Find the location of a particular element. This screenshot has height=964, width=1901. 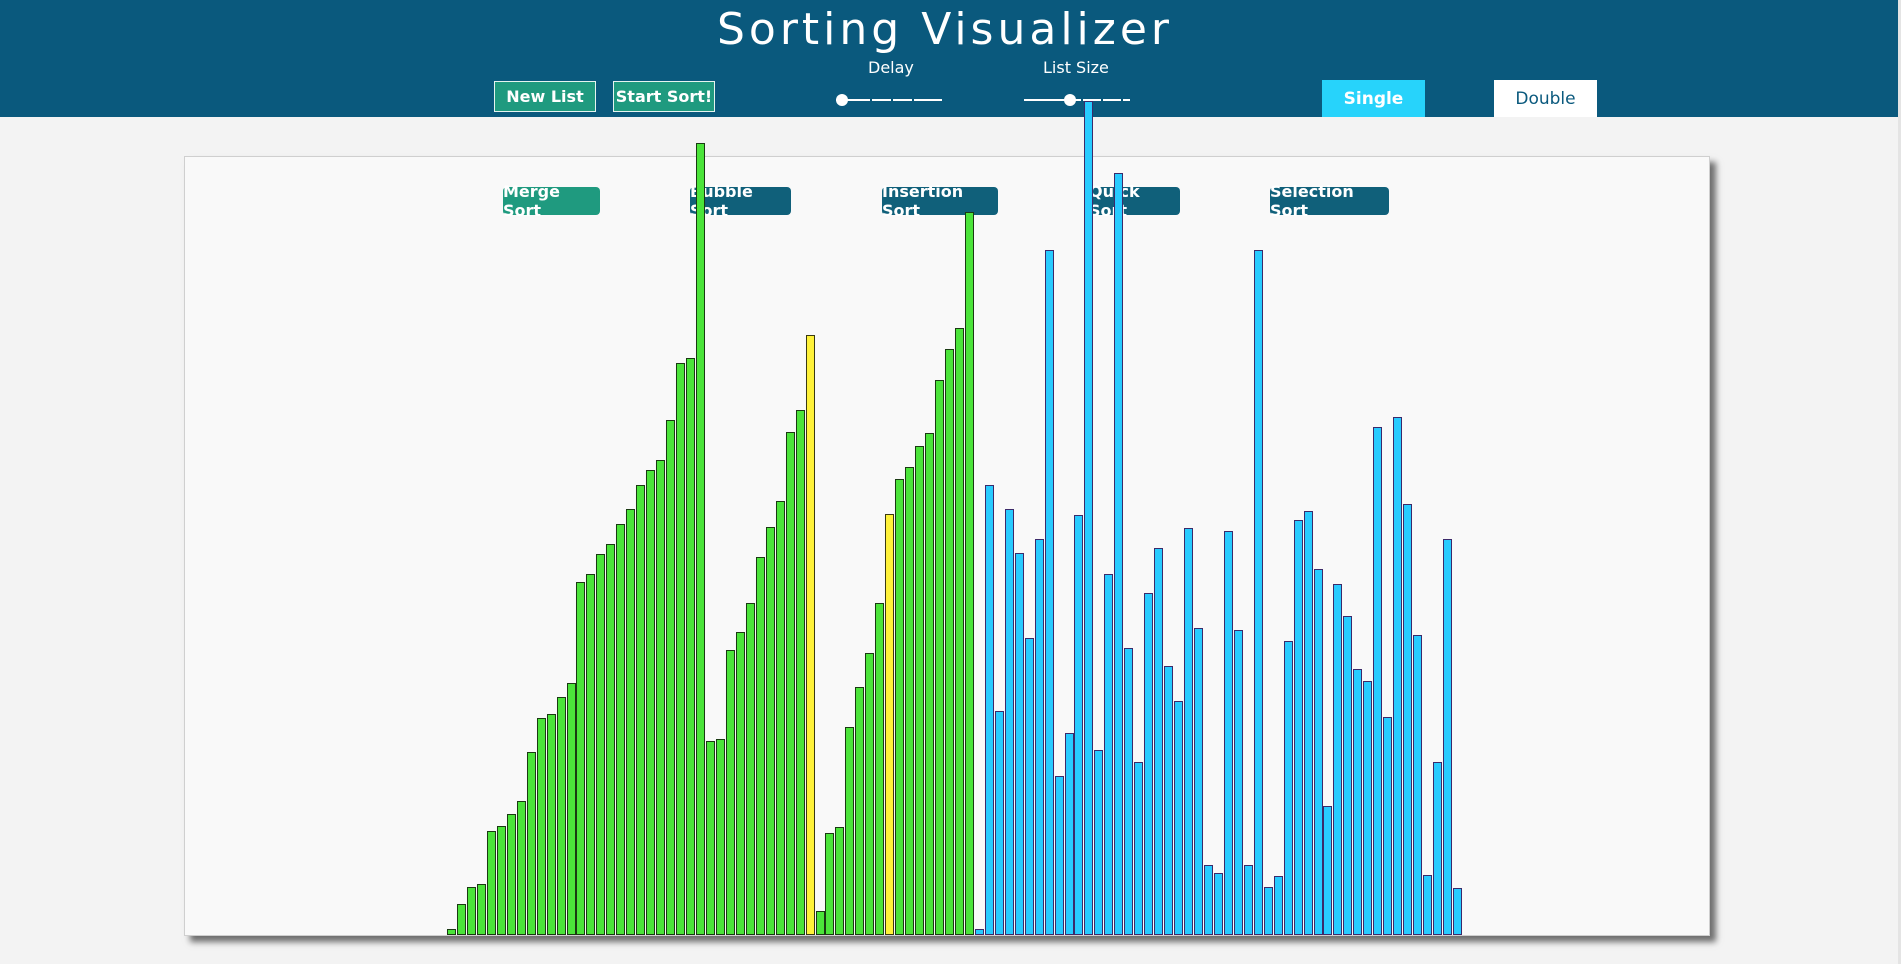

delay-label: Delay is located at coordinates (891, 67).